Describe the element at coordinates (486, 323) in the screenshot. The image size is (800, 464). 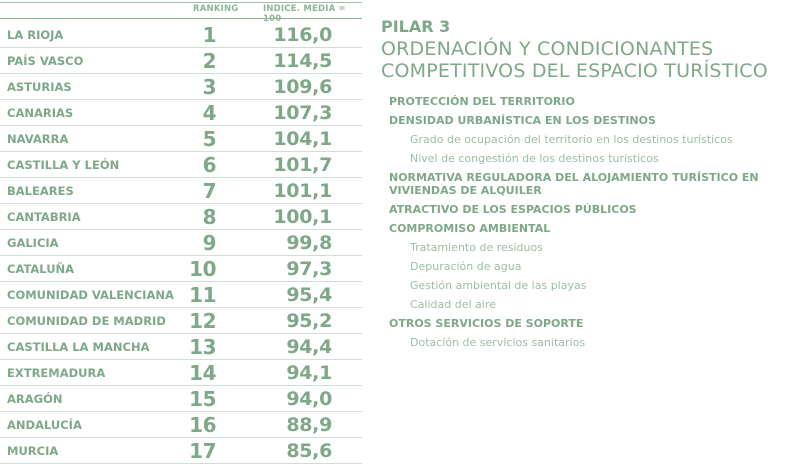
I see `pillar-category: OTROS SERVICIOS DE SOPORTE` at that location.